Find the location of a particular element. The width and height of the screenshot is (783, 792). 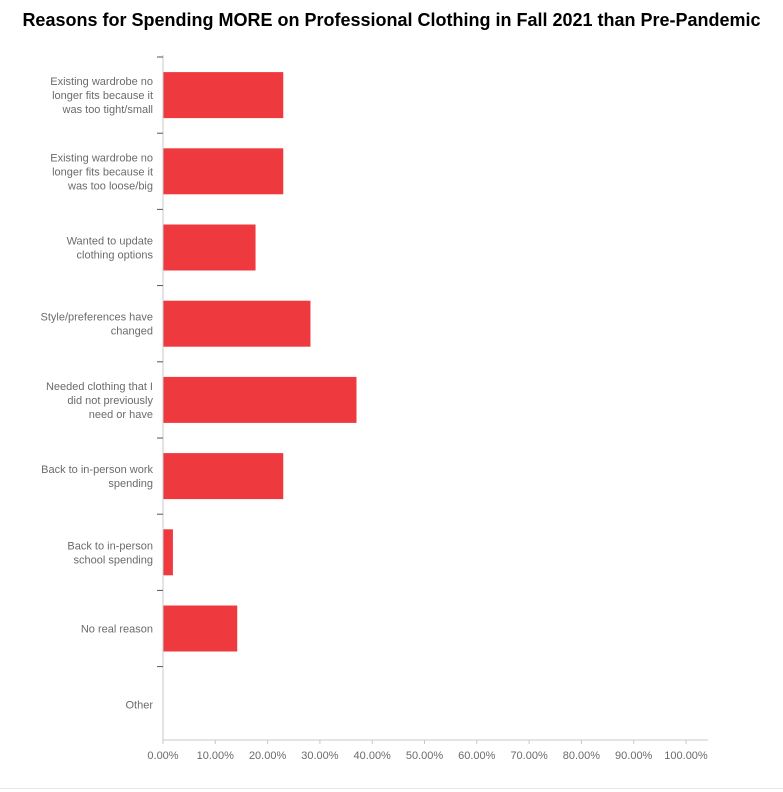

category-label: Back to in-person work spending is located at coordinates (97, 477).